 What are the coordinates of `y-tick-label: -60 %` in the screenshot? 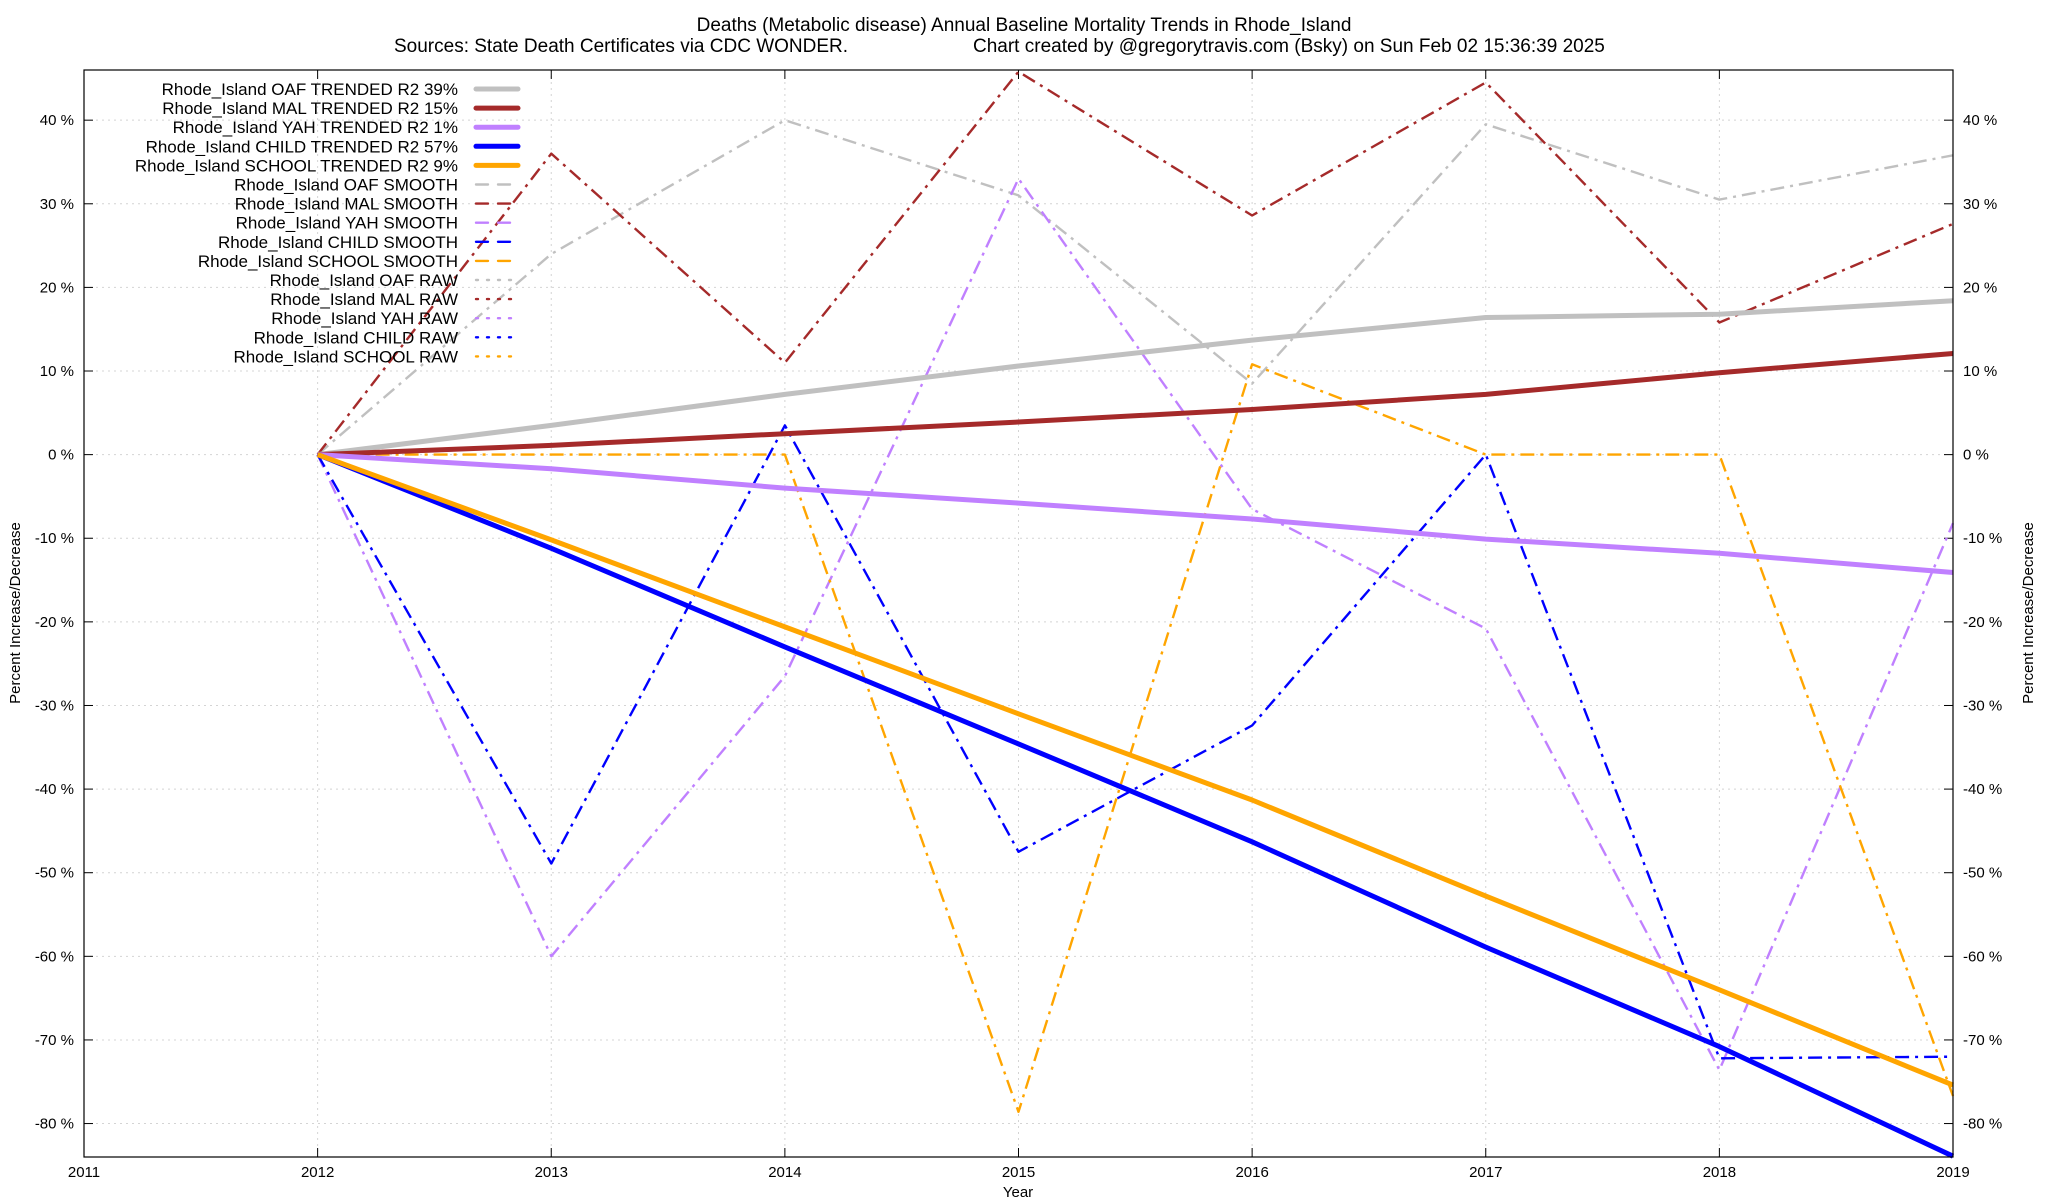 It's located at (54, 956).